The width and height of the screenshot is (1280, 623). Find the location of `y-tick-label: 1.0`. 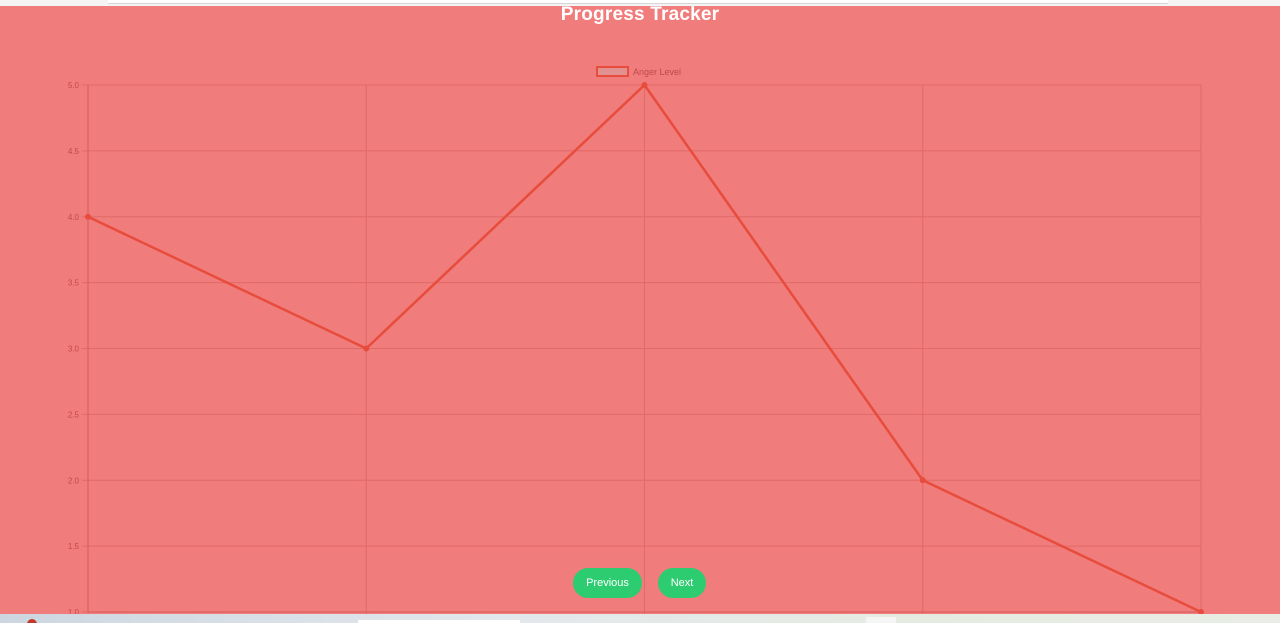

y-tick-label: 1.0 is located at coordinates (74, 612).